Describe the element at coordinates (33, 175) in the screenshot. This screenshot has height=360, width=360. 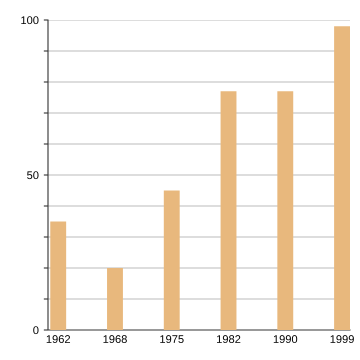
I see `y-tick-label: 50` at that location.